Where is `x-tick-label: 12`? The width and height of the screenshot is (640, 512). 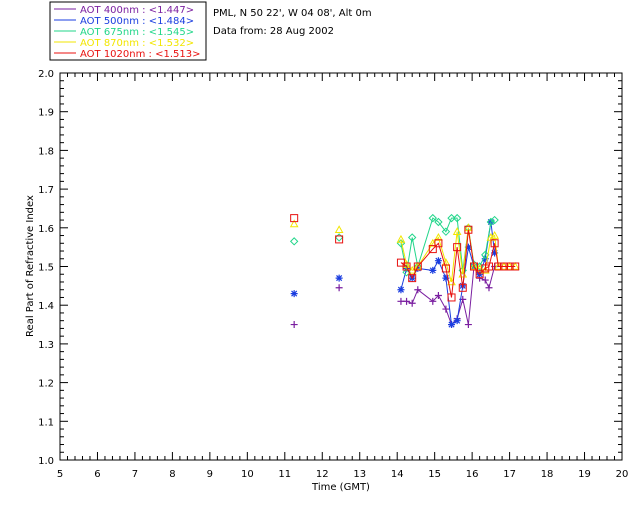 x-tick-label: 12 is located at coordinates (322, 474).